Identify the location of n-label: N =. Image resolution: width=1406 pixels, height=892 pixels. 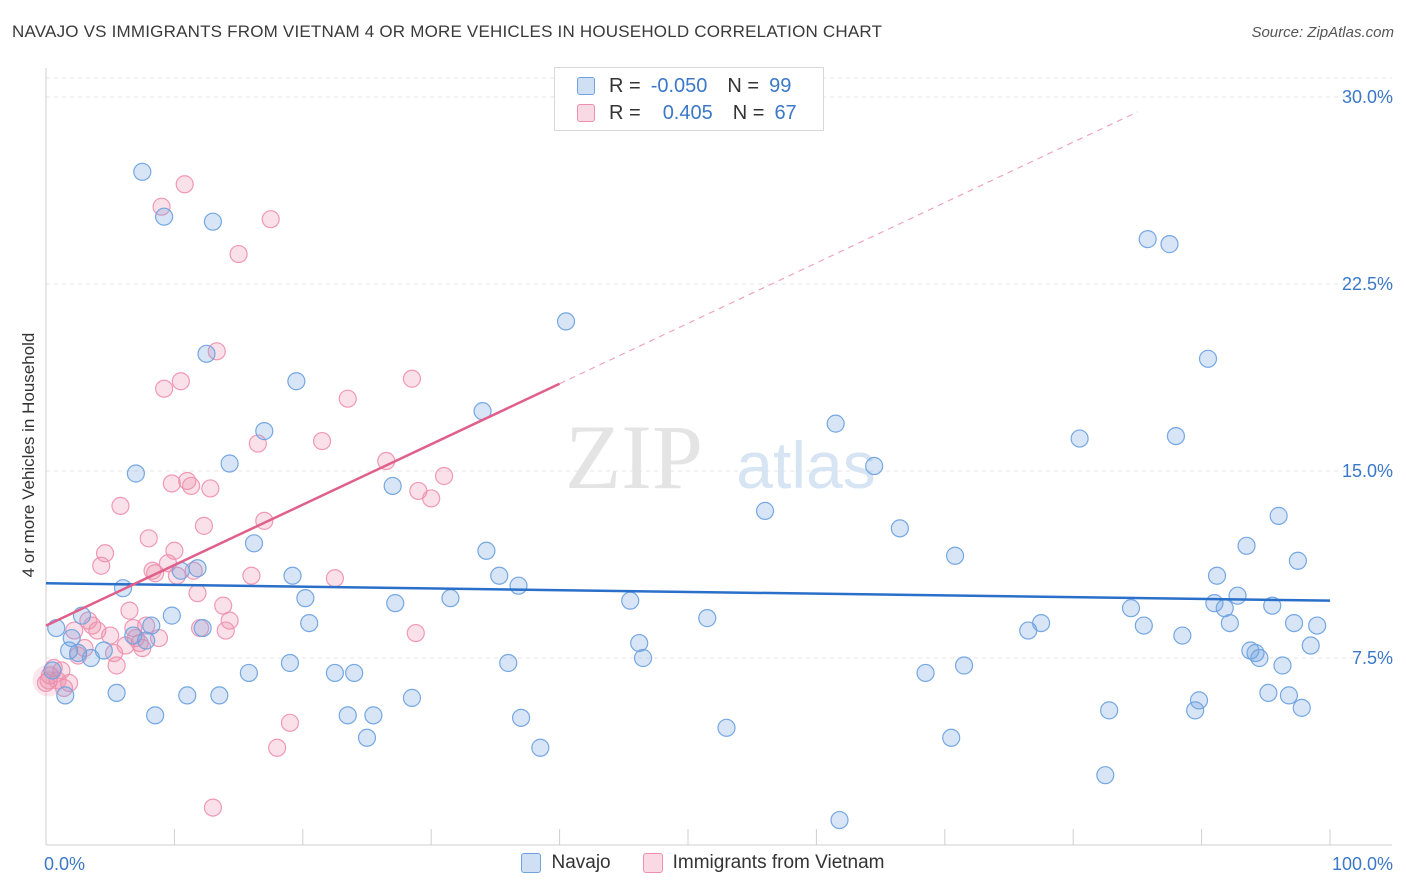
(748, 112).